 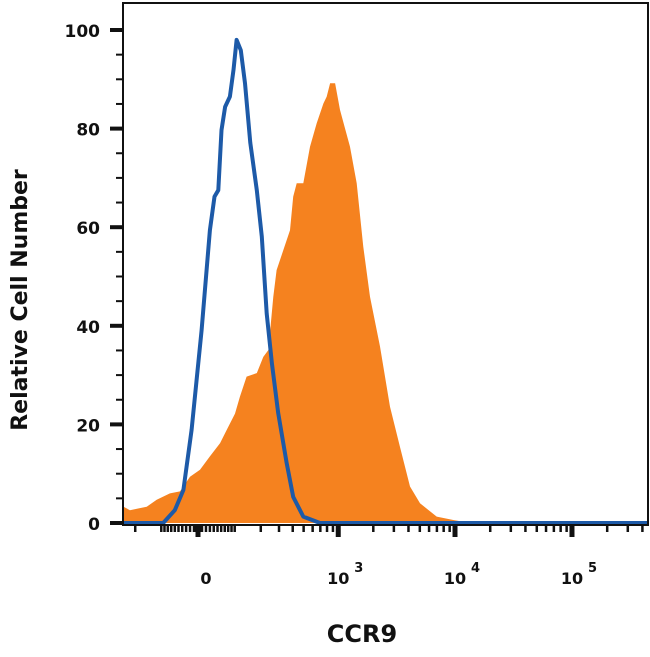 I want to click on x-tick-label: 0, so click(x=205, y=578).